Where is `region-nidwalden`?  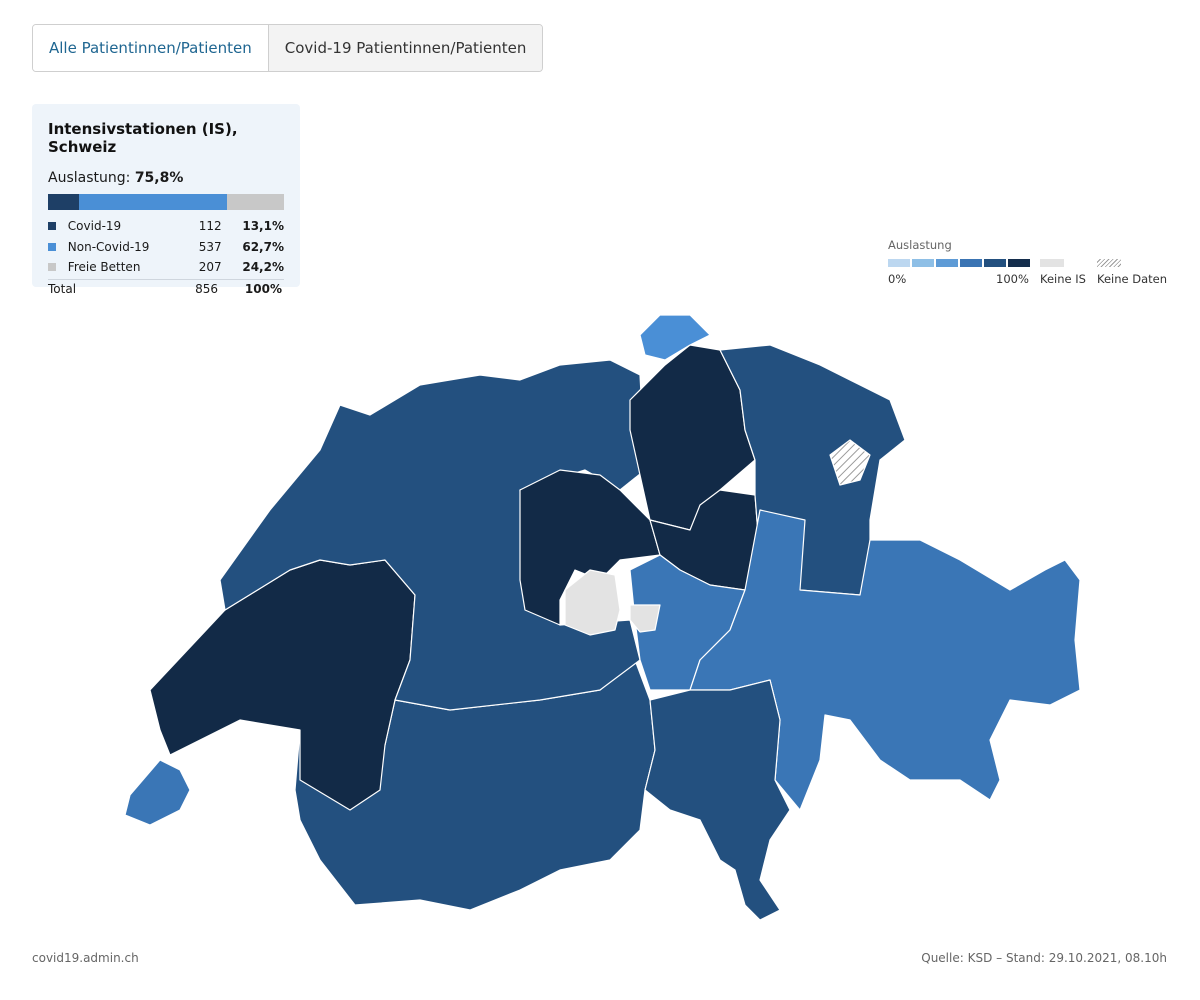 region-nidwalden is located at coordinates (645, 618).